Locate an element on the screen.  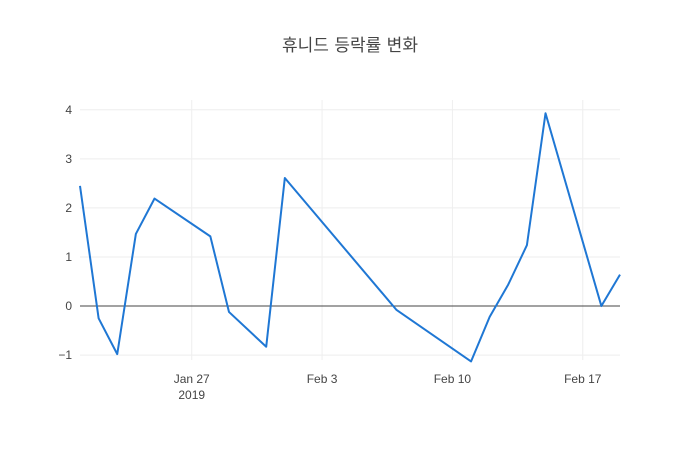
y-tick-label: 2 is located at coordinates (68, 208).